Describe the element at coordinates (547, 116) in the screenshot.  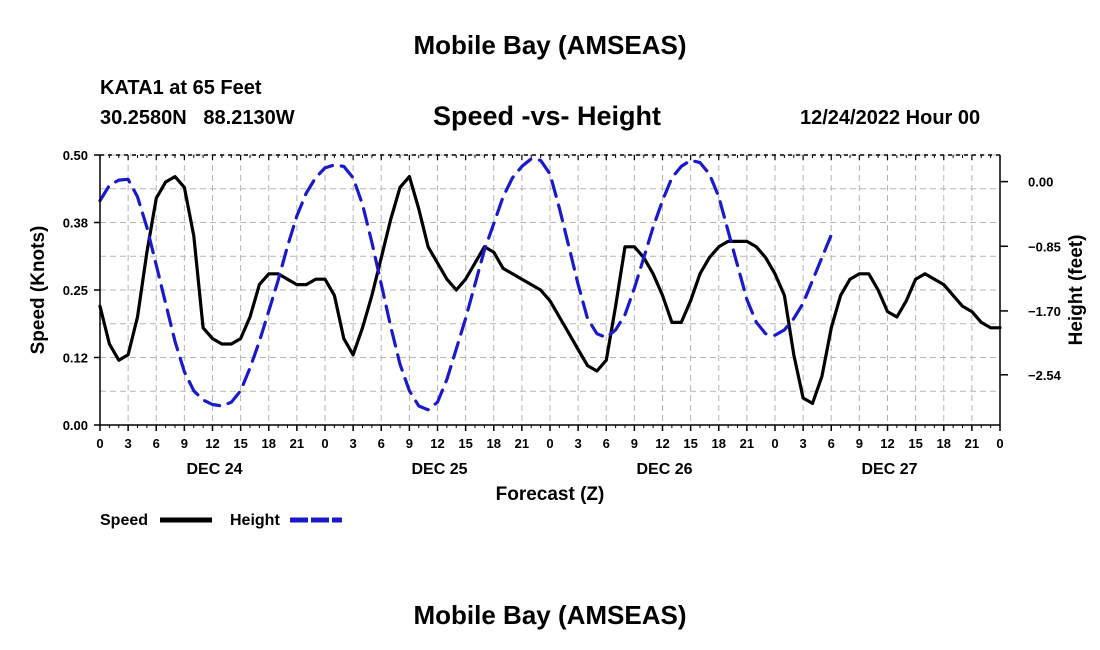
I see `chart-subtitle: Speed -vs- Height` at that location.